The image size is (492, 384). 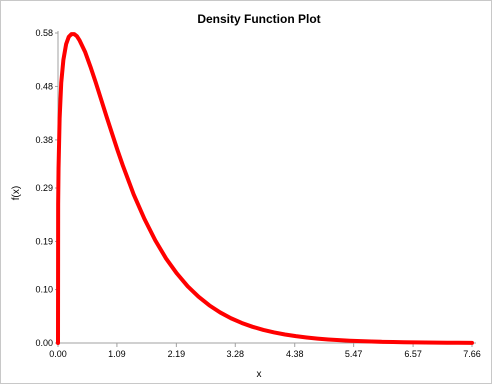 I want to click on x-tick-label: 4.38, so click(x=295, y=354).